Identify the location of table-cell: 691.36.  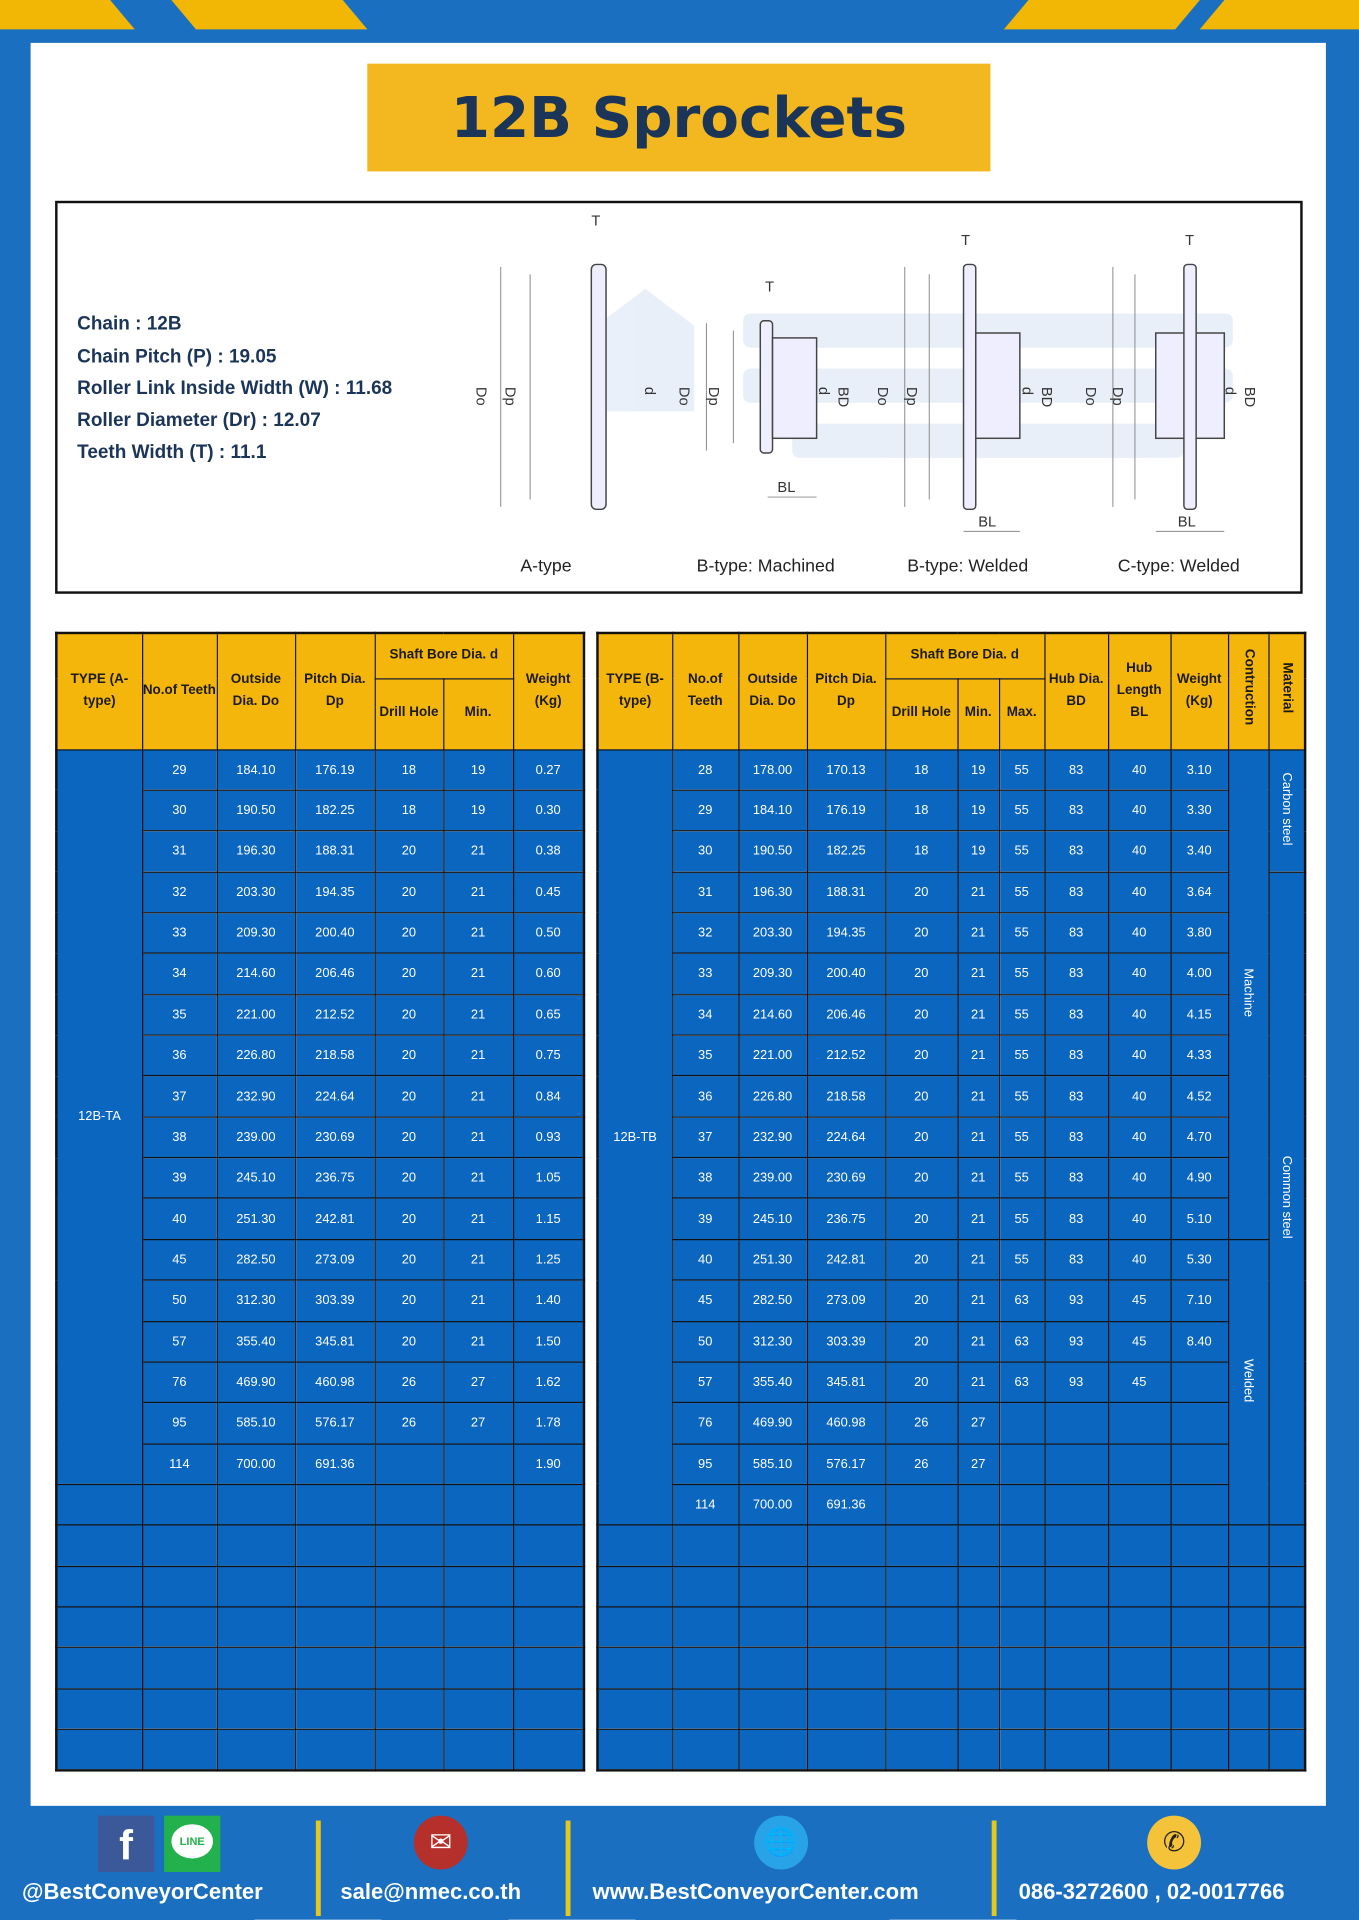
(846, 1504).